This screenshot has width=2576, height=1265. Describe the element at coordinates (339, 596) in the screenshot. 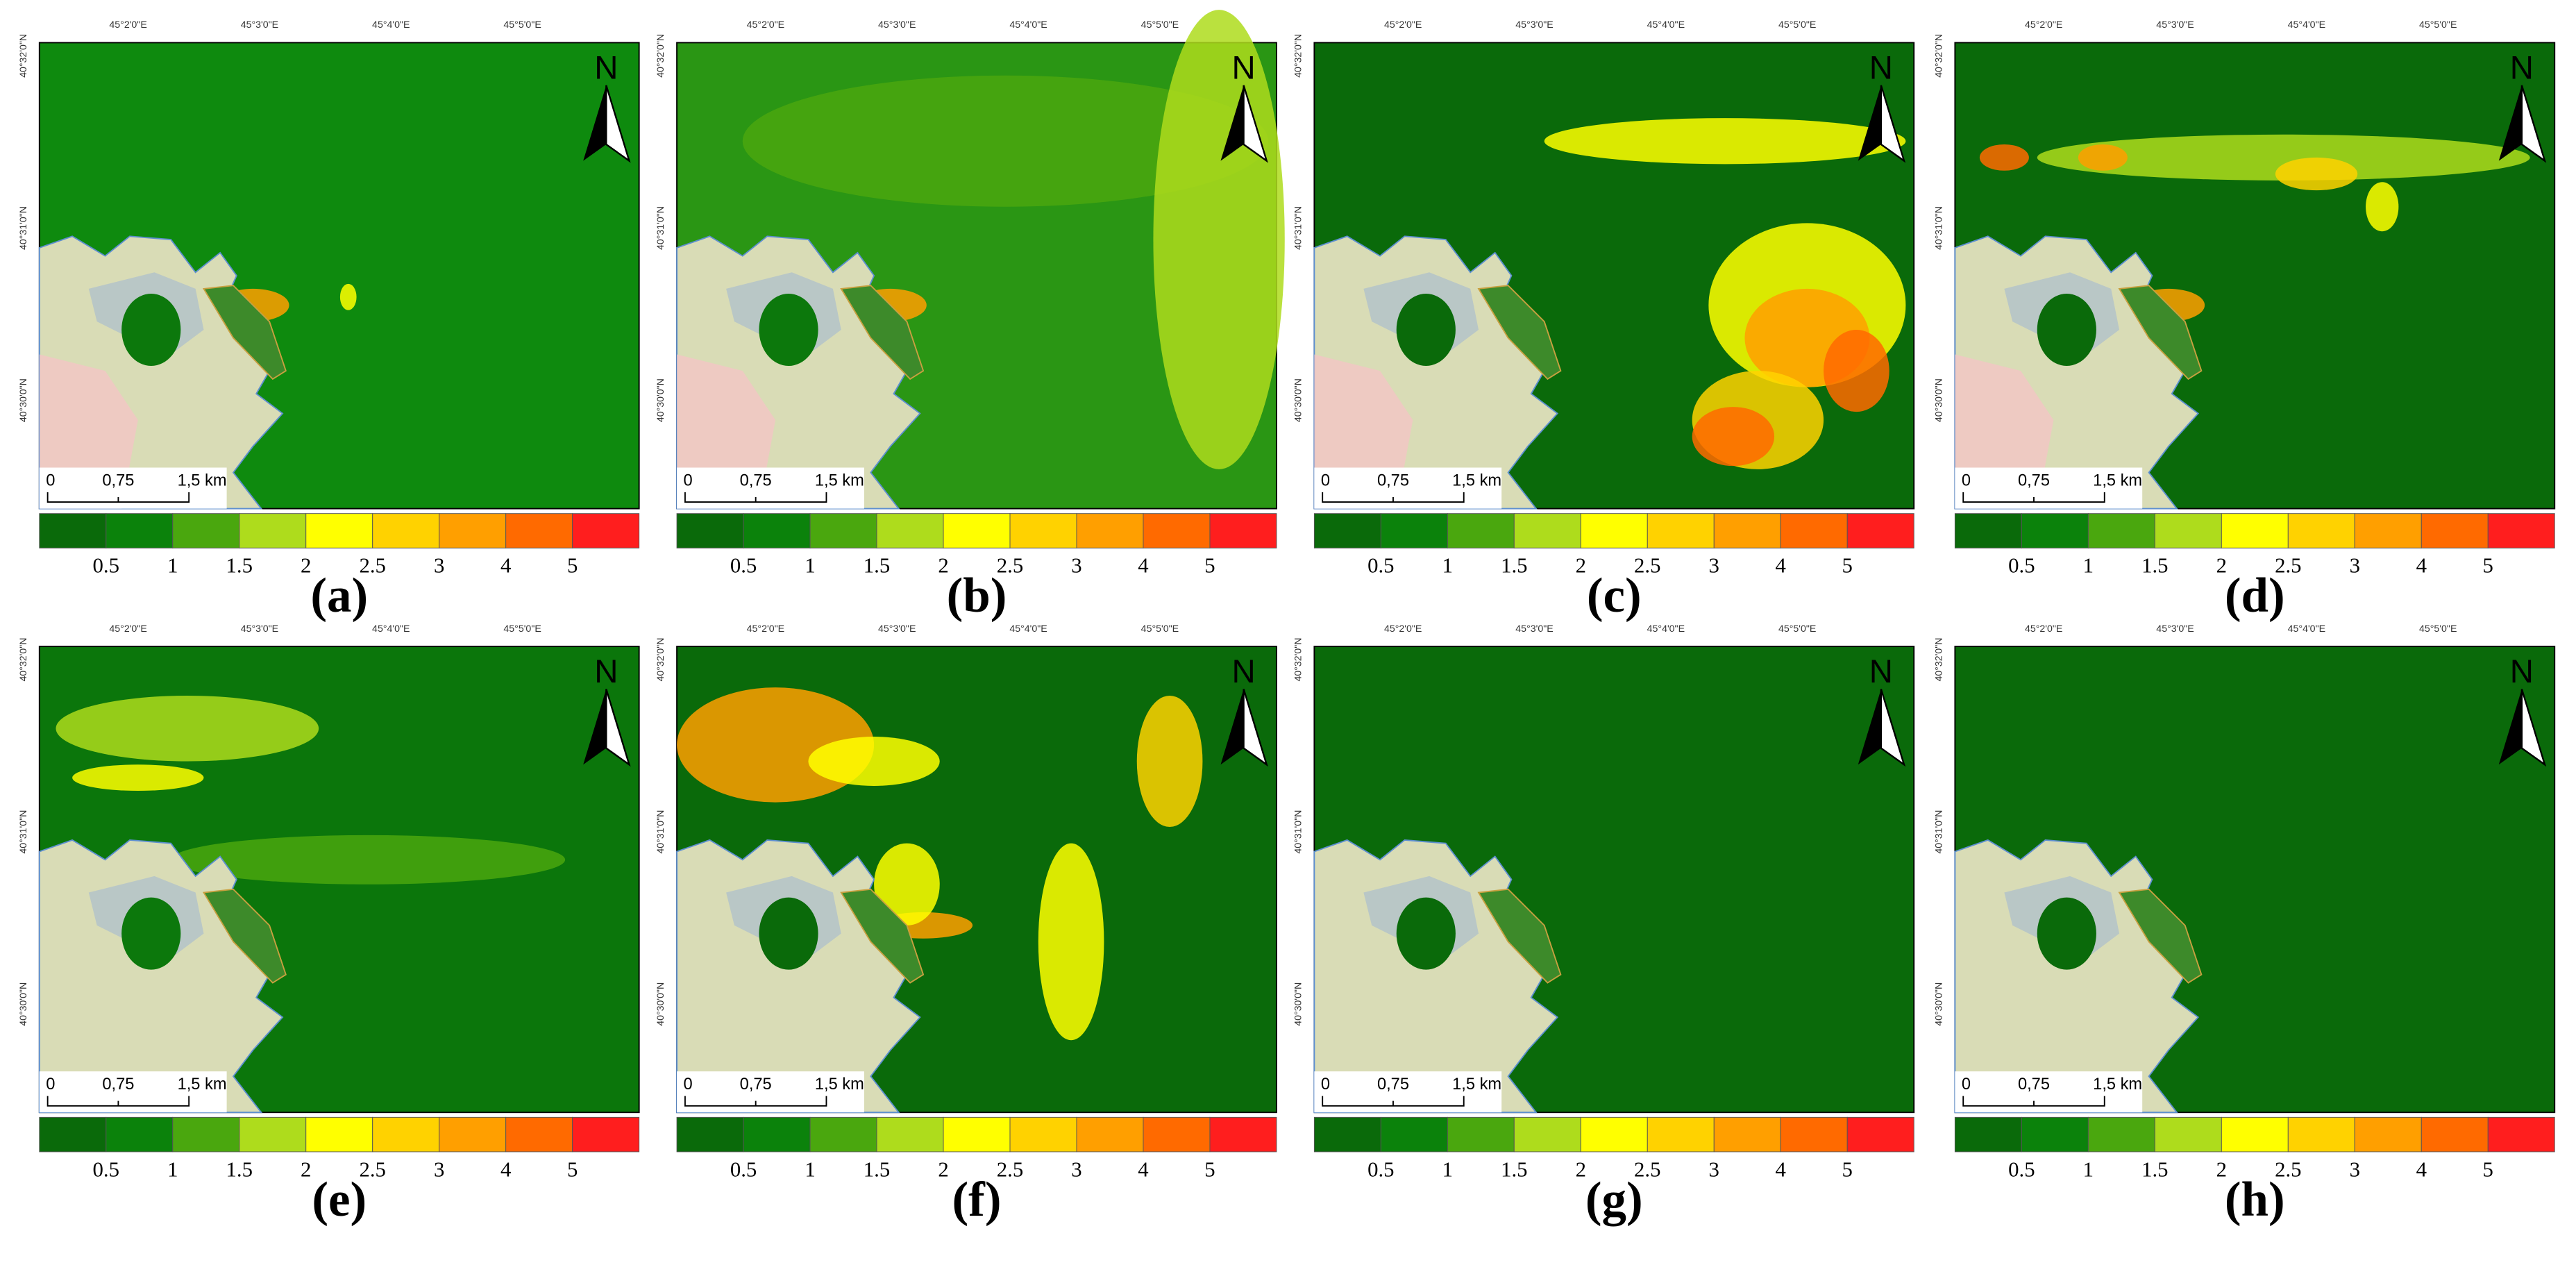

I see `panel-label: (a)` at that location.